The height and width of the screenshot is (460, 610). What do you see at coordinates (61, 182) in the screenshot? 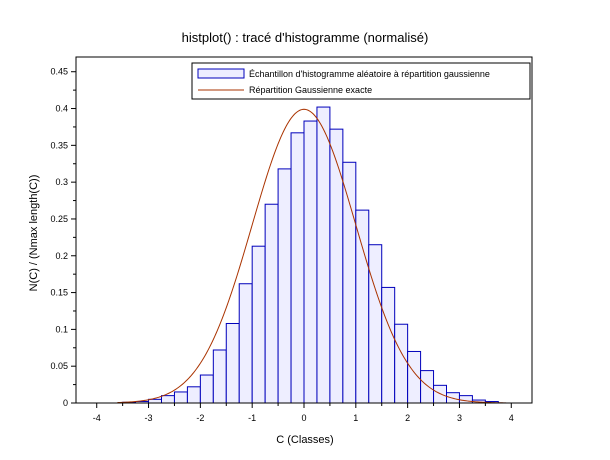
I see `y-tick-label: 0.3` at bounding box center [61, 182].